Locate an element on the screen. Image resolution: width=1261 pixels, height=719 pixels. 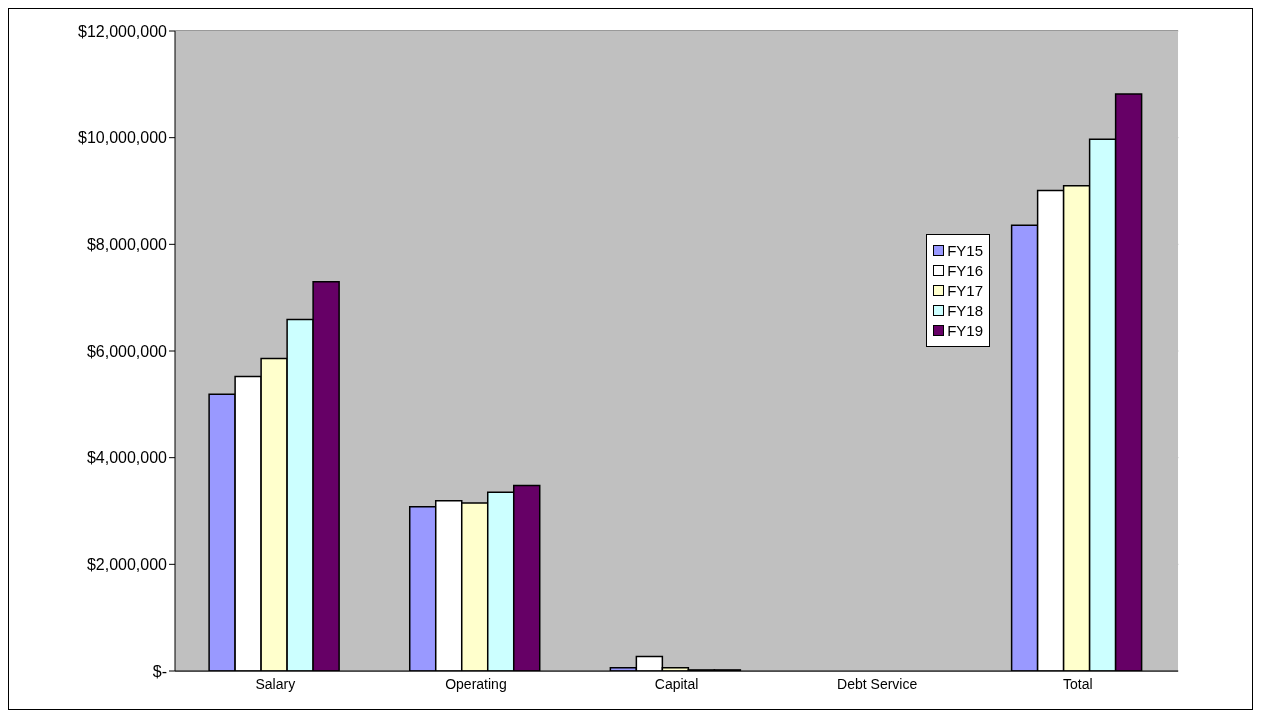
y-tick-label: $2,000,000 is located at coordinates (127, 565).